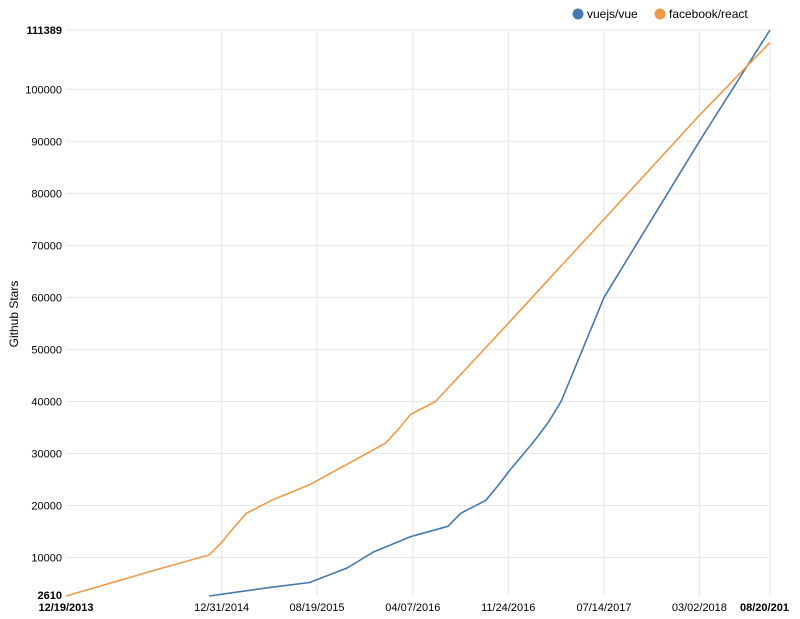  What do you see at coordinates (46, 246) in the screenshot?
I see `y-tick-label: 70000` at bounding box center [46, 246].